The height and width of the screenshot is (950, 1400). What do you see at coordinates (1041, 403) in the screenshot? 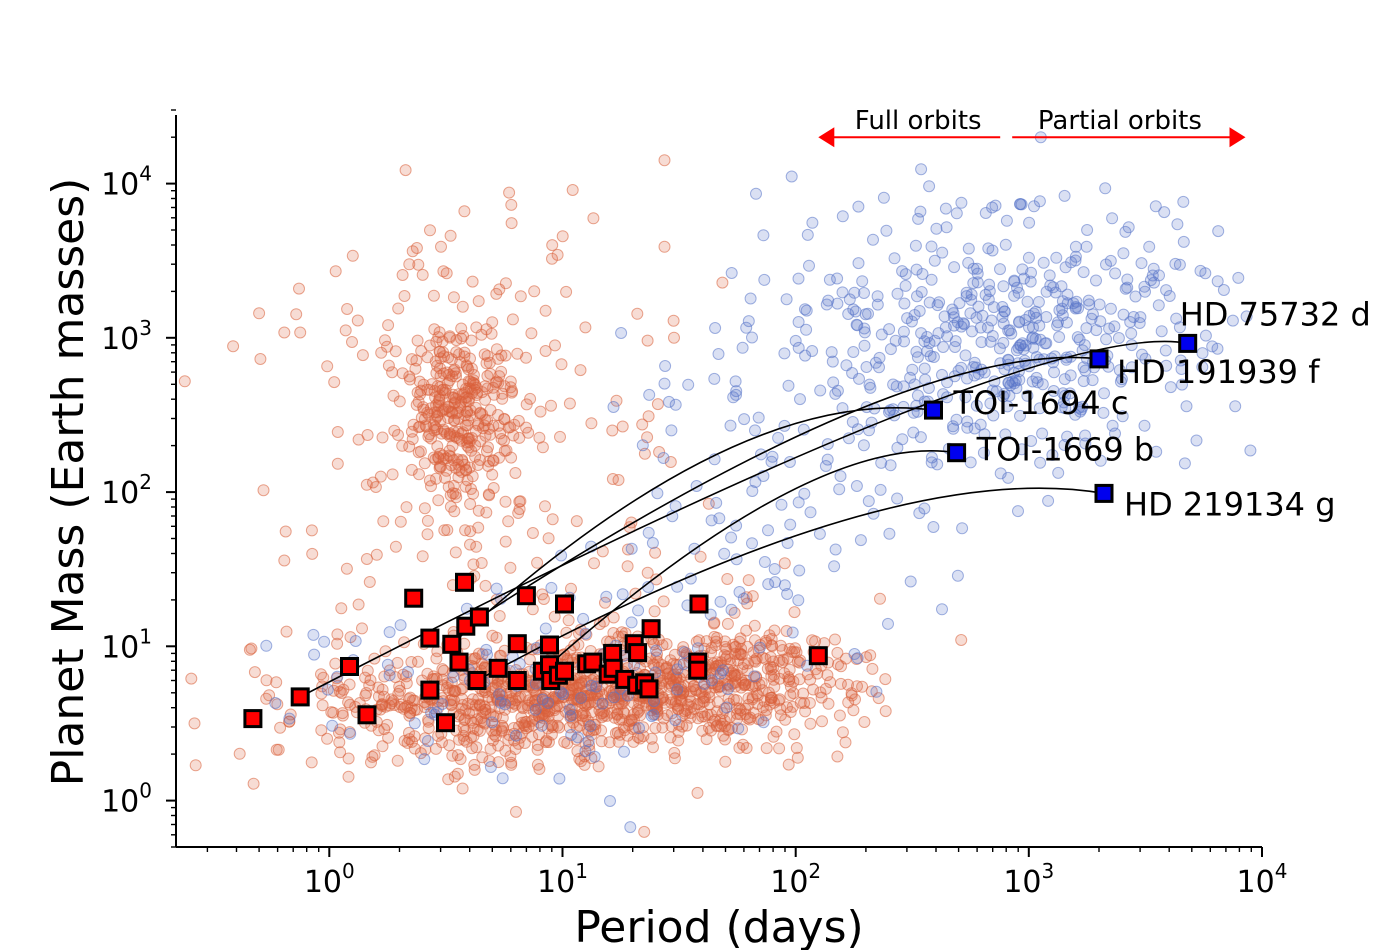
I see `planet-label: TOI-1694 c` at bounding box center [1041, 403].